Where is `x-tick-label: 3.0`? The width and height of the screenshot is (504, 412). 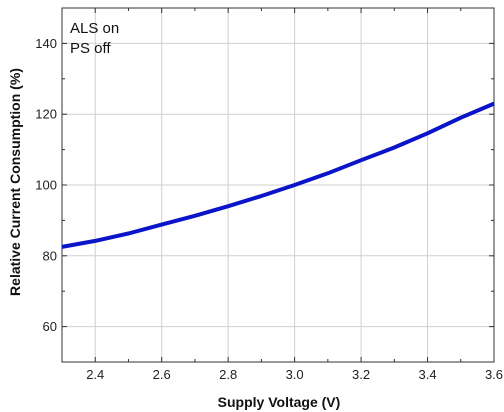 x-tick-label: 3.0 is located at coordinates (295, 374).